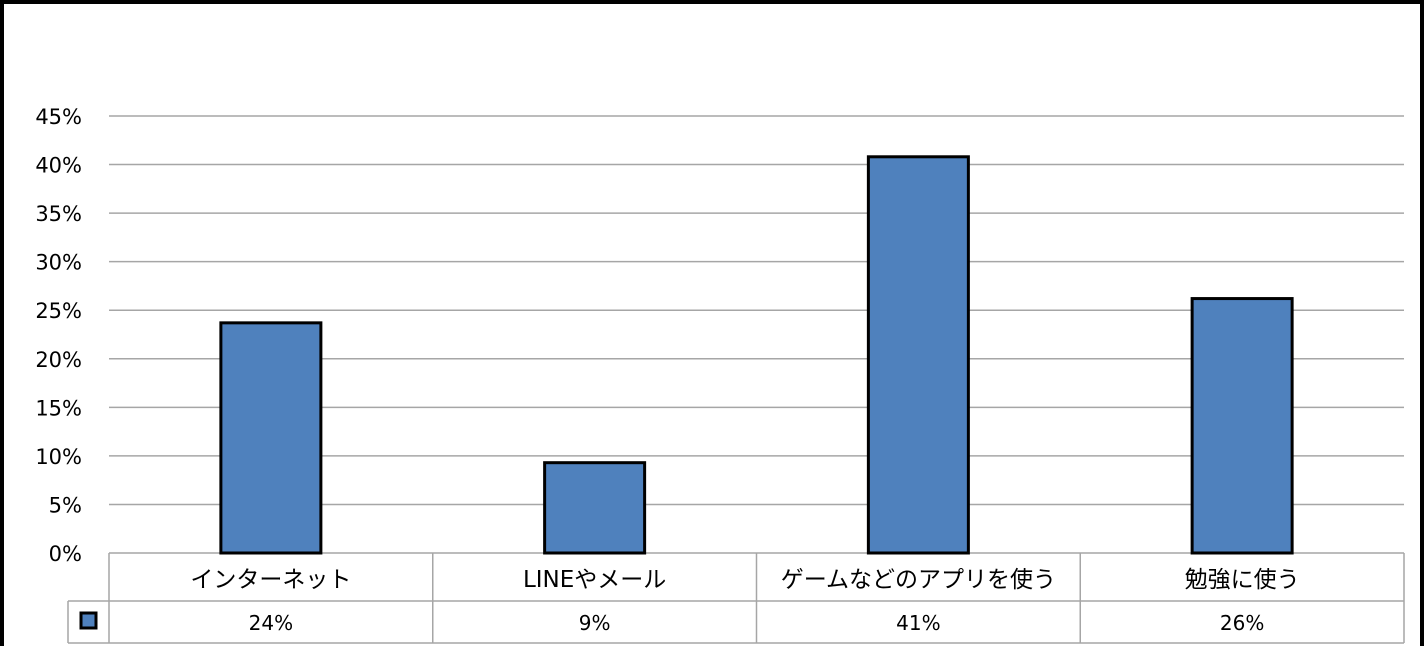  Describe the element at coordinates (88, 620) in the screenshot. I see `legend-key-swatch` at that location.